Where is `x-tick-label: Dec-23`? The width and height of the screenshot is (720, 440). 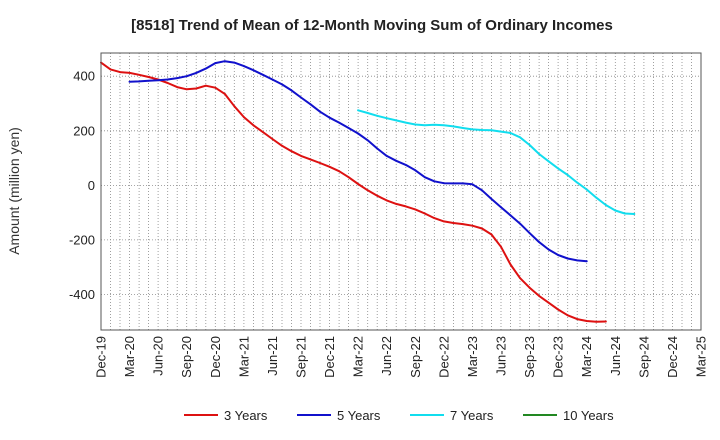
x-tick-label: Dec-23 is located at coordinates (558, 357).